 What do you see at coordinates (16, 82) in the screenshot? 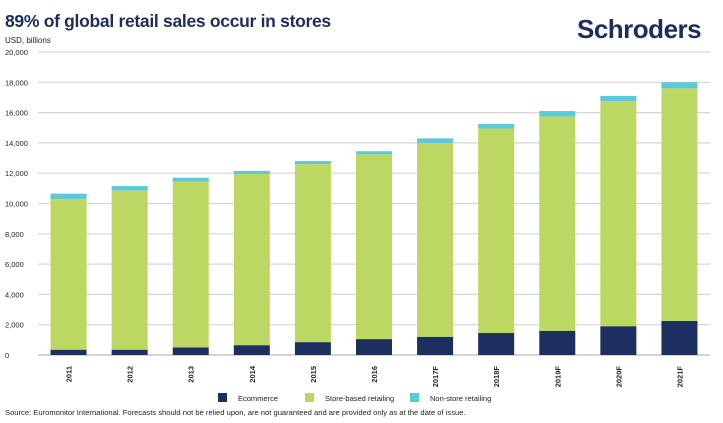
I see `y-tick-label: 18,000` at bounding box center [16, 82].